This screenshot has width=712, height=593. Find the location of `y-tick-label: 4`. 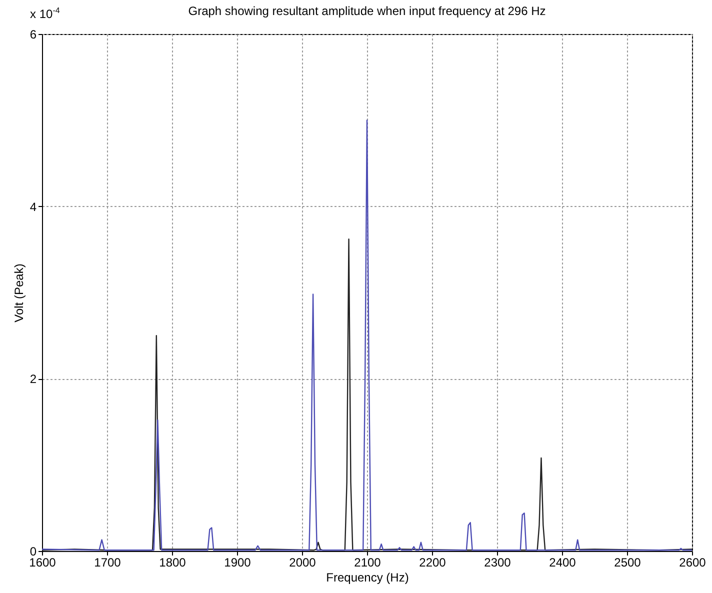

y-tick-label: 4 is located at coordinates (33, 207).